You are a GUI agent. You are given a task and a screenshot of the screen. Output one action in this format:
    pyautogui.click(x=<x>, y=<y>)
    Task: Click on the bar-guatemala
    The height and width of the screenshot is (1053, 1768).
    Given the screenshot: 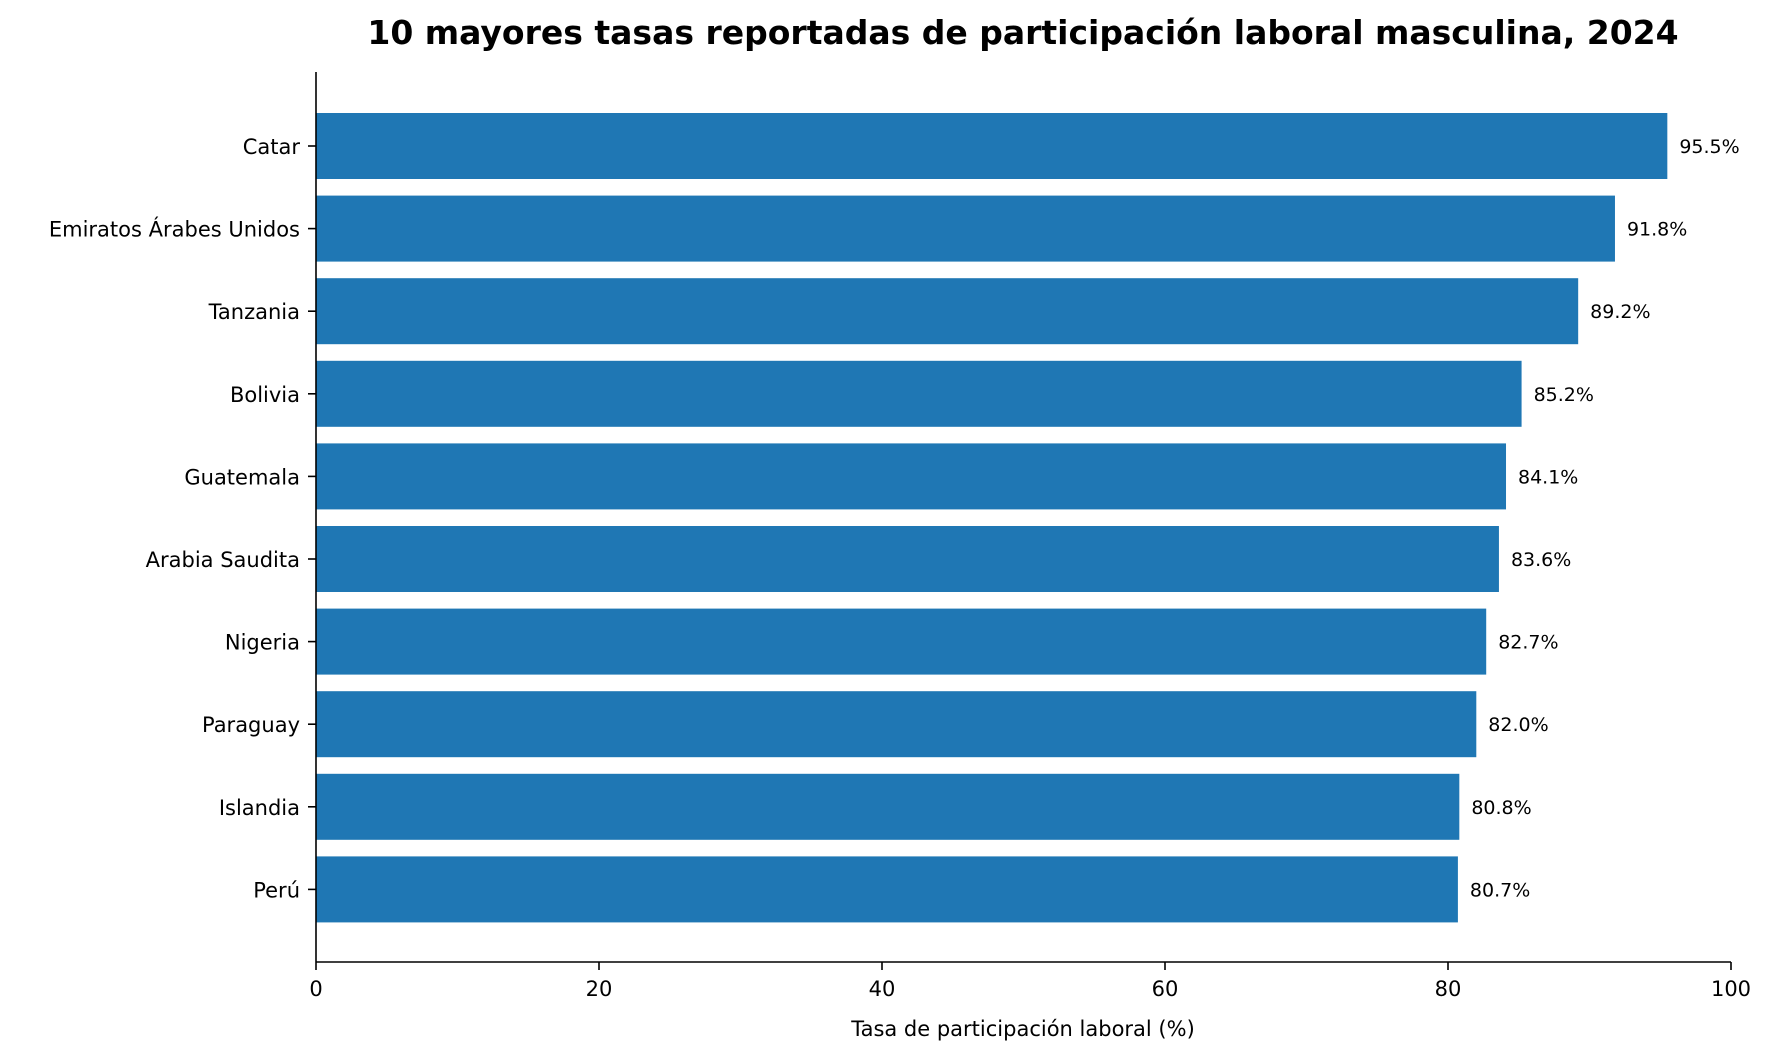 What is the action you would take?
    pyautogui.click(x=911, y=476)
    